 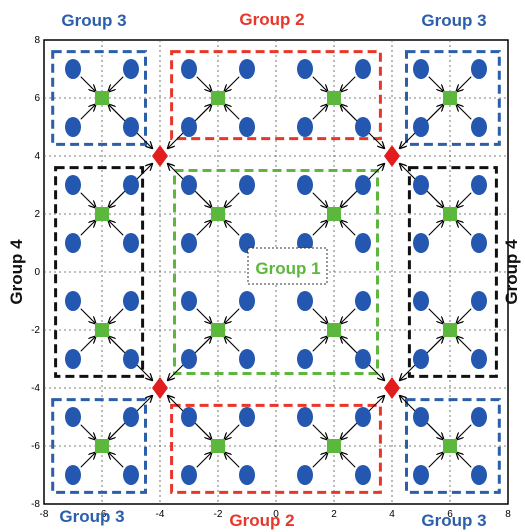 What do you see at coordinates (37, 98) in the screenshot?
I see `y-tick-label: 6` at bounding box center [37, 98].